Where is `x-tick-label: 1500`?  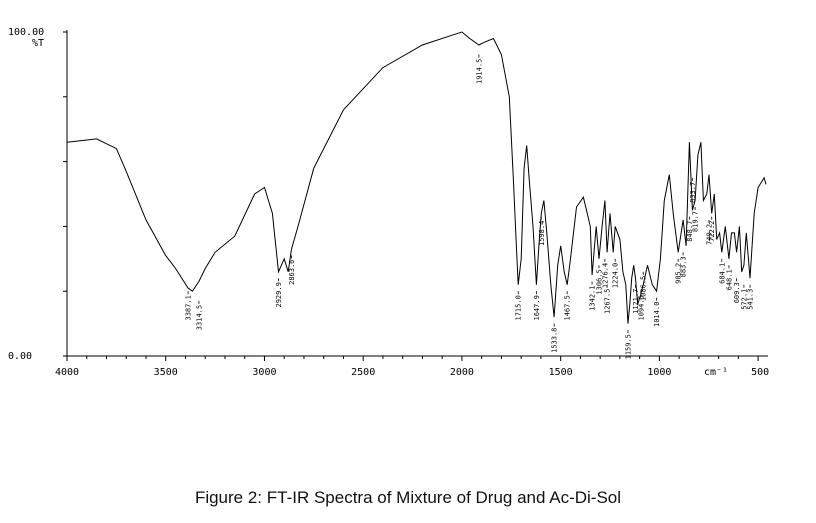 x-tick-label: 1500 is located at coordinates (561, 372).